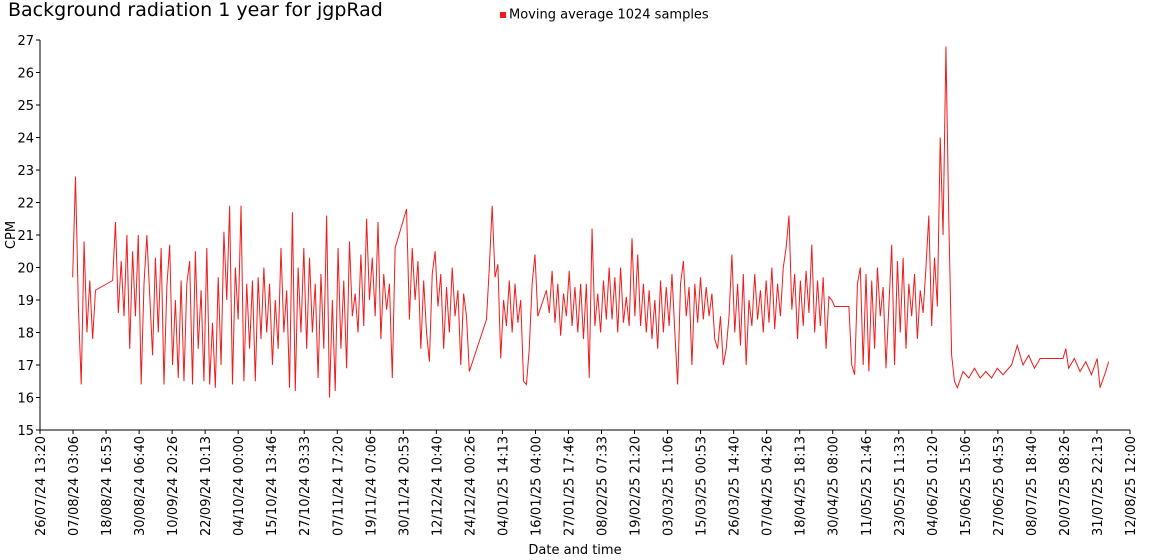  What do you see at coordinates (834, 486) in the screenshot?
I see `x-tick-label: 30/04/25 08:00` at bounding box center [834, 486].